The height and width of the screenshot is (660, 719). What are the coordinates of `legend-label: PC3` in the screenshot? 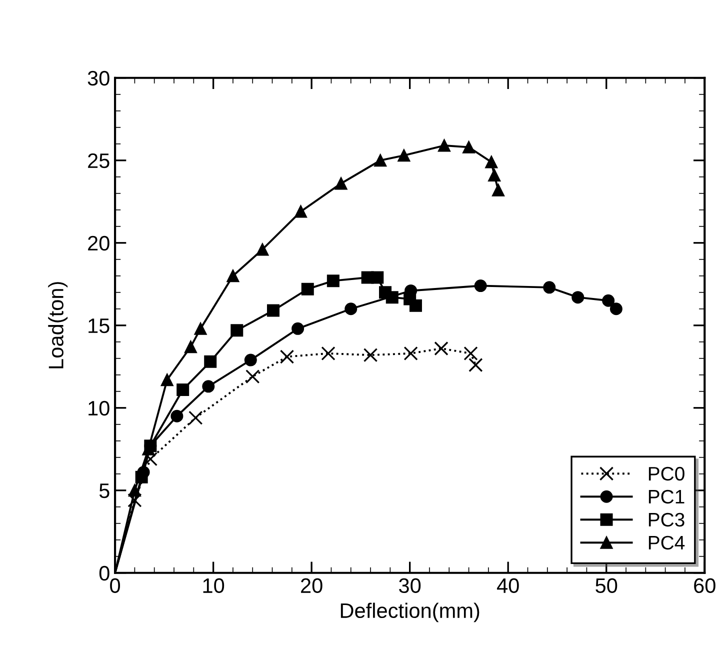 It's located at (666, 519).